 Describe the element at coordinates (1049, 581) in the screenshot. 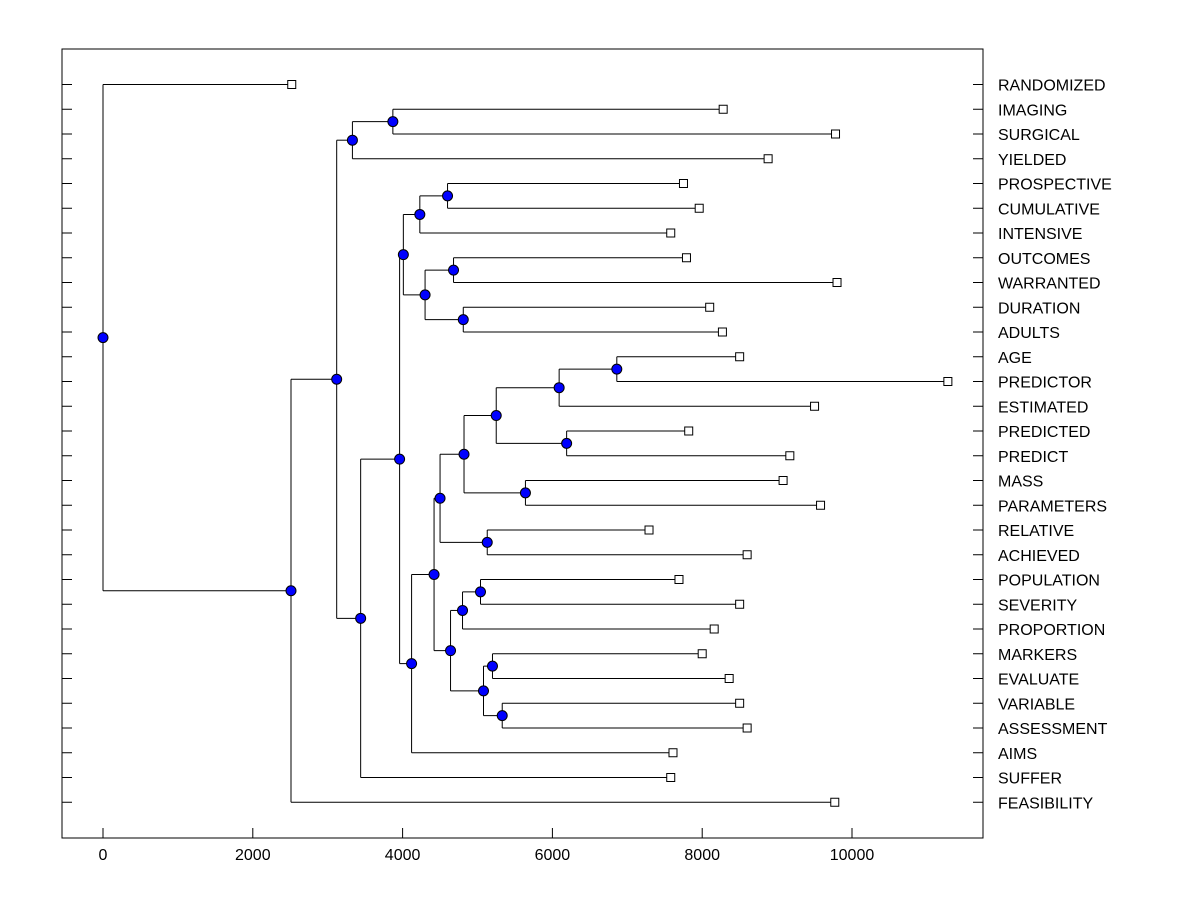

I see `leaf-label: POPULATION` at that location.